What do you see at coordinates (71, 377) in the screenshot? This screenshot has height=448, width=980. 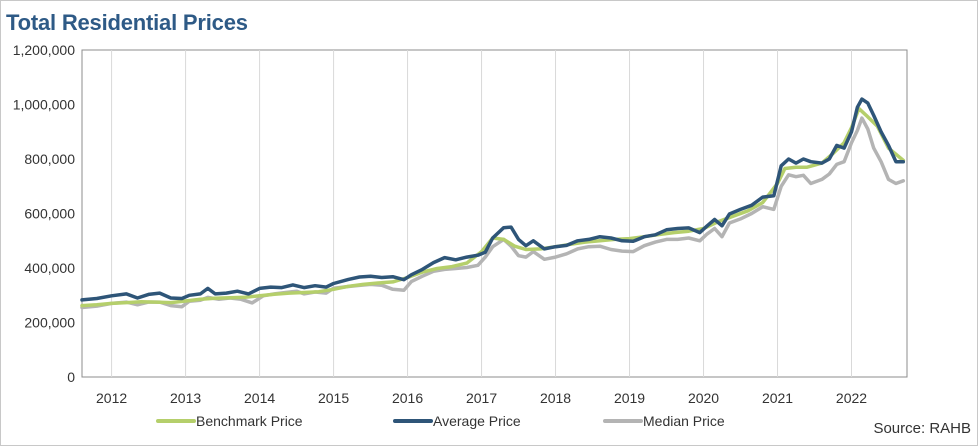 I see `y-tick-label: 0` at bounding box center [71, 377].